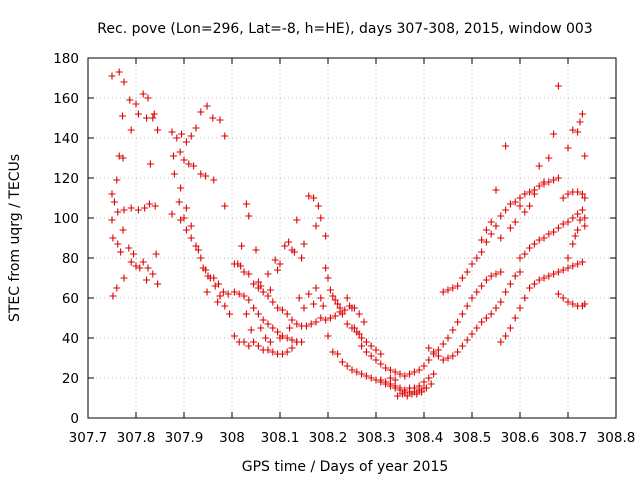 The height and width of the screenshot is (480, 640). I want to click on y-tick-label: 100, so click(66, 219).